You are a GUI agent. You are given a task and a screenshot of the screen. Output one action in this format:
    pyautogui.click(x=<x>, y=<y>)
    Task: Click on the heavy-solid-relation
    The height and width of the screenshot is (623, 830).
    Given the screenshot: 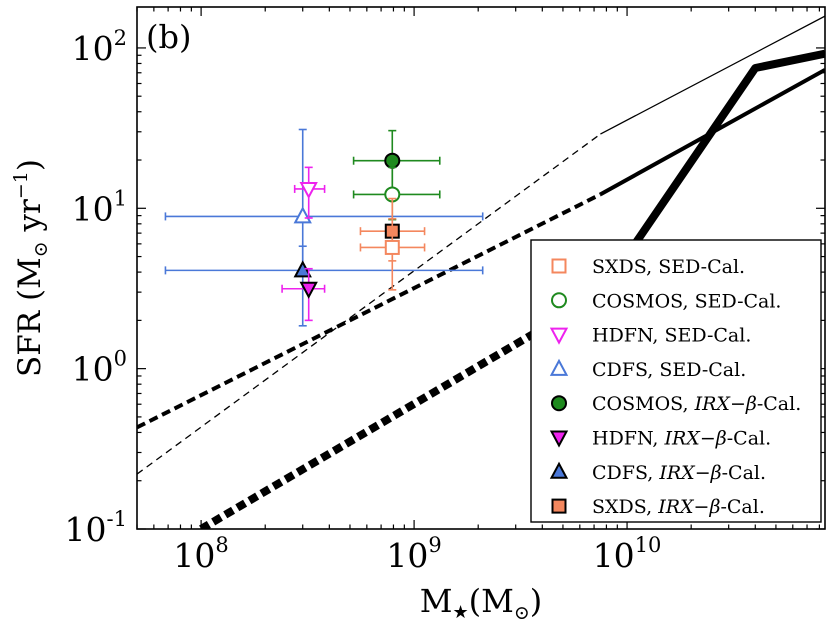 What is the action you would take?
    pyautogui.click(x=711, y=173)
    